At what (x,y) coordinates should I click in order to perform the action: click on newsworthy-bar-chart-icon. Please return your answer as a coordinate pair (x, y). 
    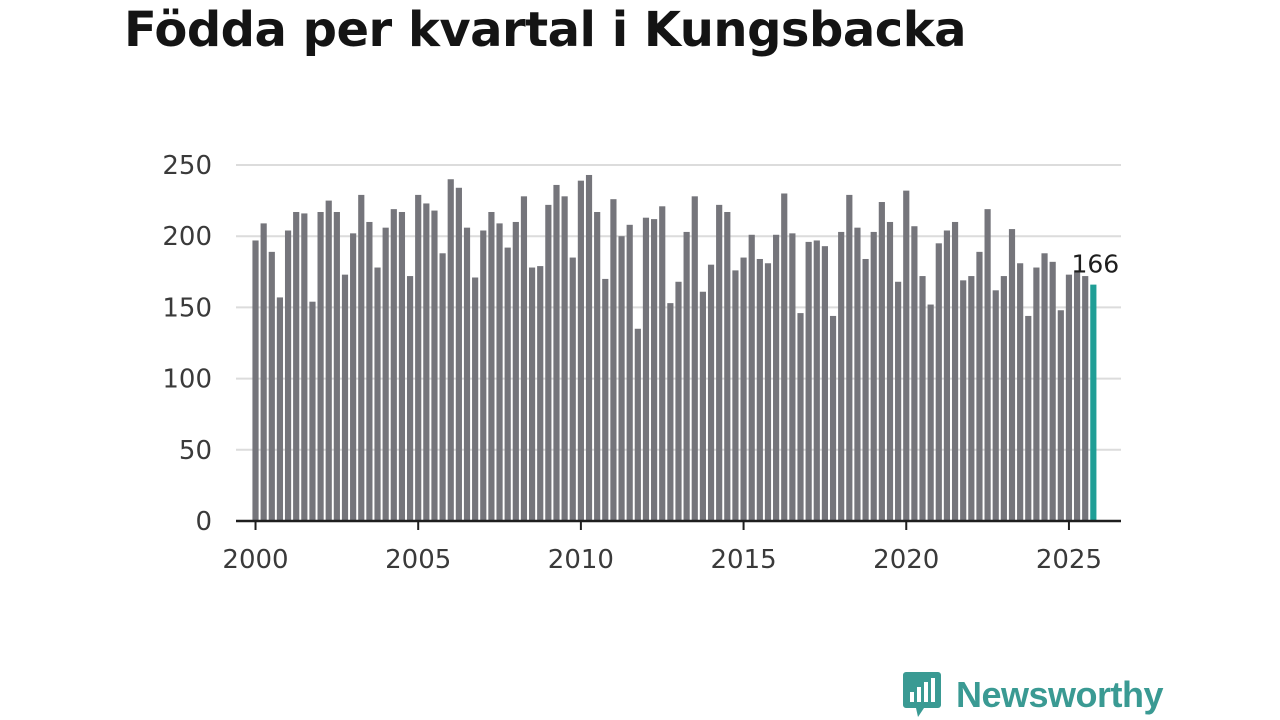
    Looking at the image, I should click on (922, 694).